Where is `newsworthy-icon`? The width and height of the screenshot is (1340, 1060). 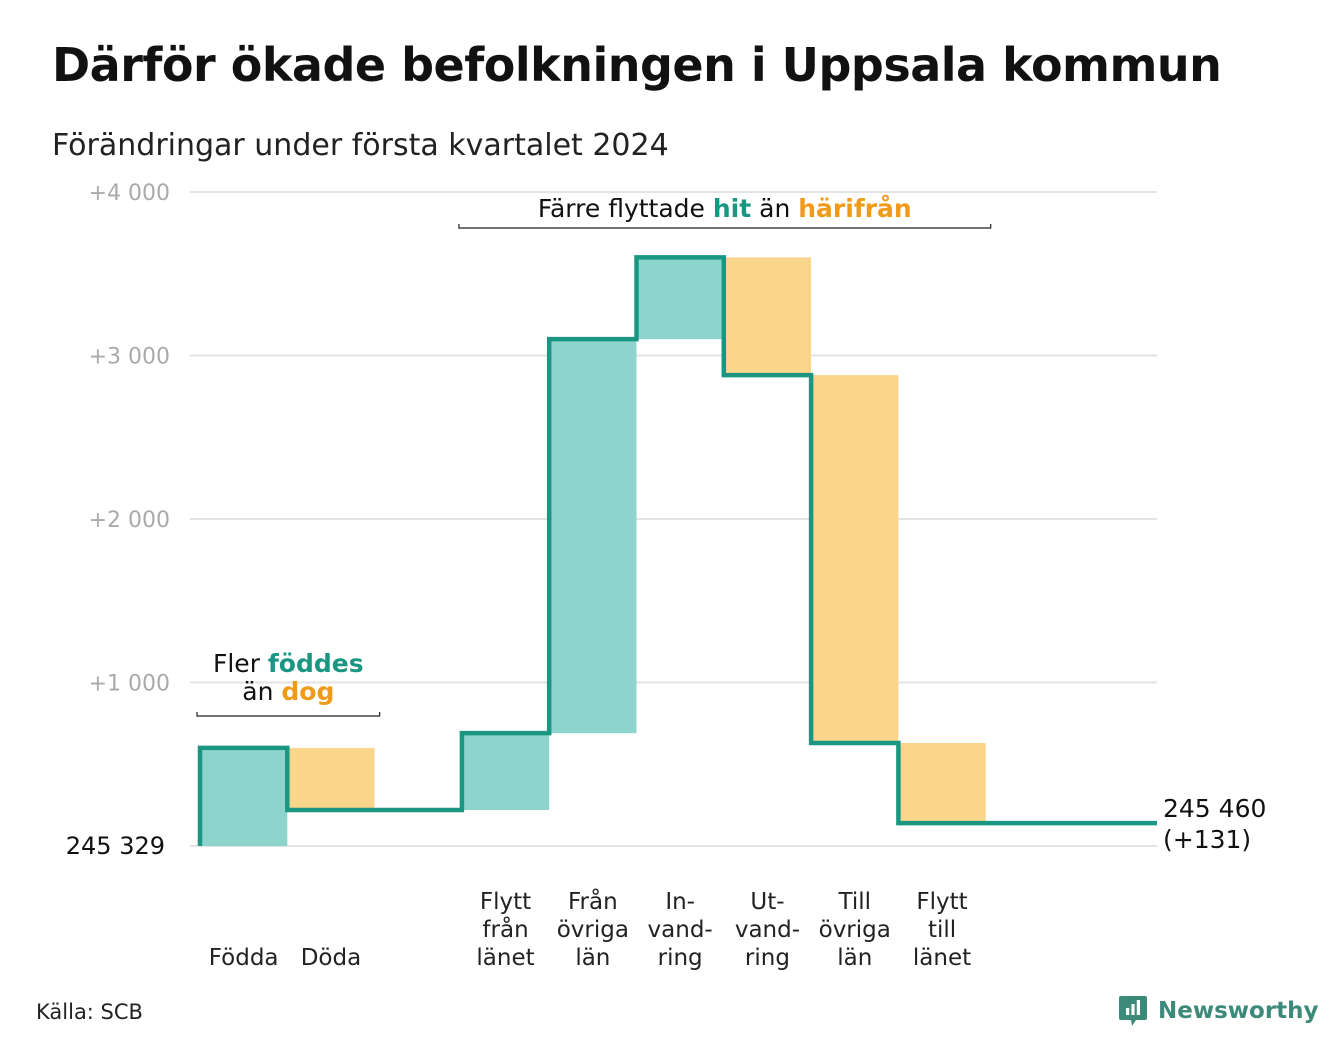
newsworthy-icon is located at coordinates (1133, 1011).